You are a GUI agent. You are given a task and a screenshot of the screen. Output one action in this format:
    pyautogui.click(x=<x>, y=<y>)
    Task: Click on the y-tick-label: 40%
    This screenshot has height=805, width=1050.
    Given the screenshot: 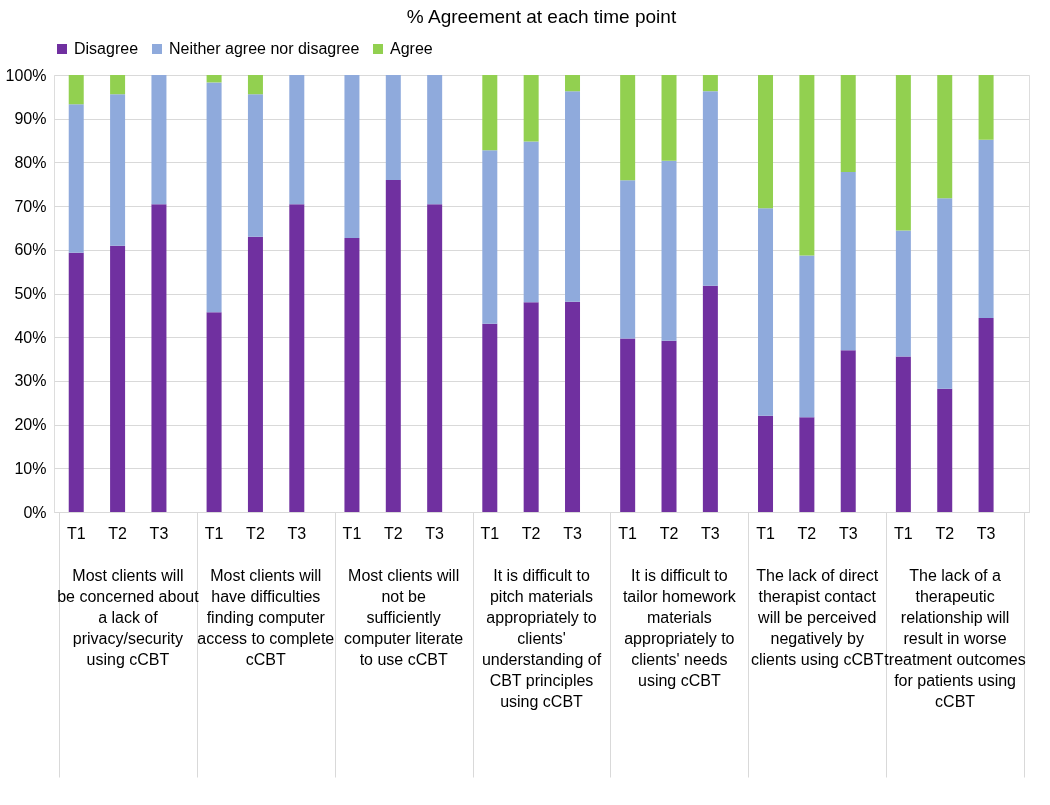 What is the action you would take?
    pyautogui.click(x=30, y=337)
    